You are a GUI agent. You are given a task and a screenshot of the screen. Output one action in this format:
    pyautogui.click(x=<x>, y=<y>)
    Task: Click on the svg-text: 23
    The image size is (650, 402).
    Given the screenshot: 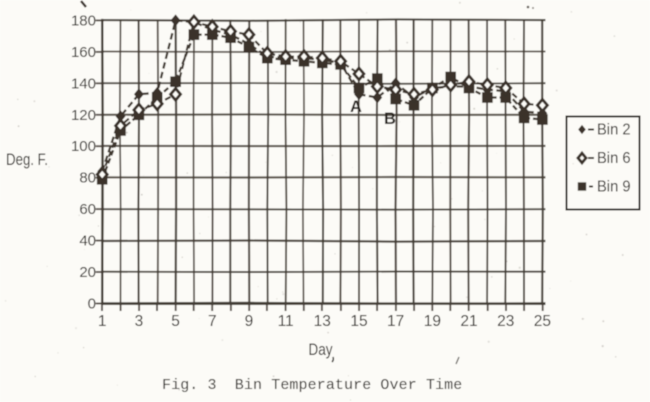 What is the action you would take?
    pyautogui.click(x=505, y=321)
    